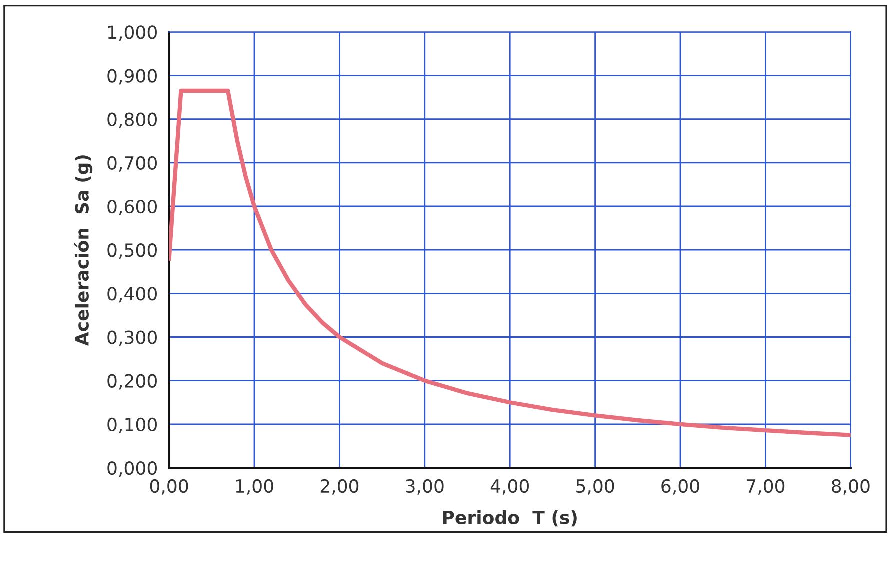 The width and height of the screenshot is (891, 585). Describe the element at coordinates (169, 487) in the screenshot. I see `x-tick-label: 0,00` at that location.